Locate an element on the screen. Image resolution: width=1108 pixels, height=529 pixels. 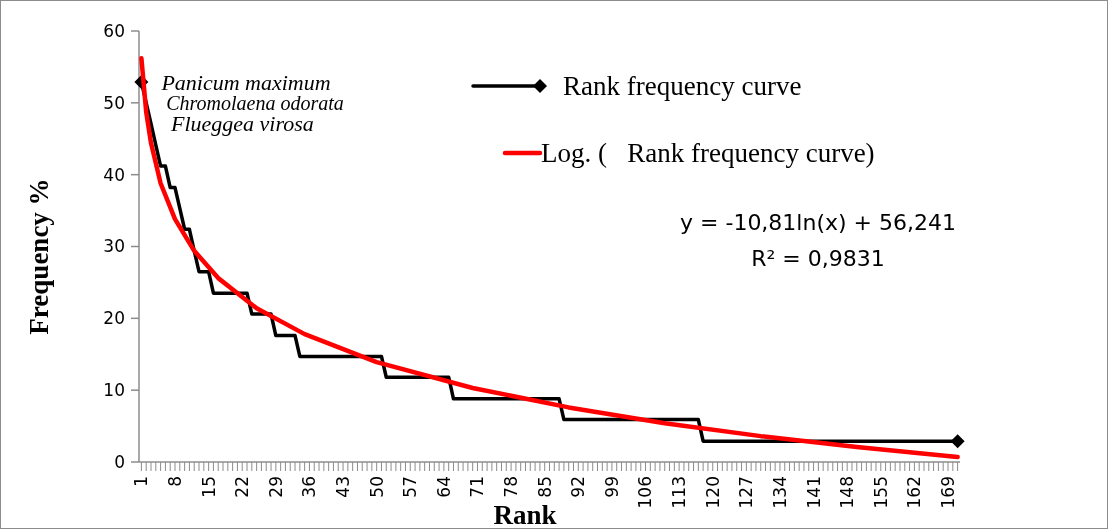
y-tick-label: 0 is located at coordinates (119, 461).